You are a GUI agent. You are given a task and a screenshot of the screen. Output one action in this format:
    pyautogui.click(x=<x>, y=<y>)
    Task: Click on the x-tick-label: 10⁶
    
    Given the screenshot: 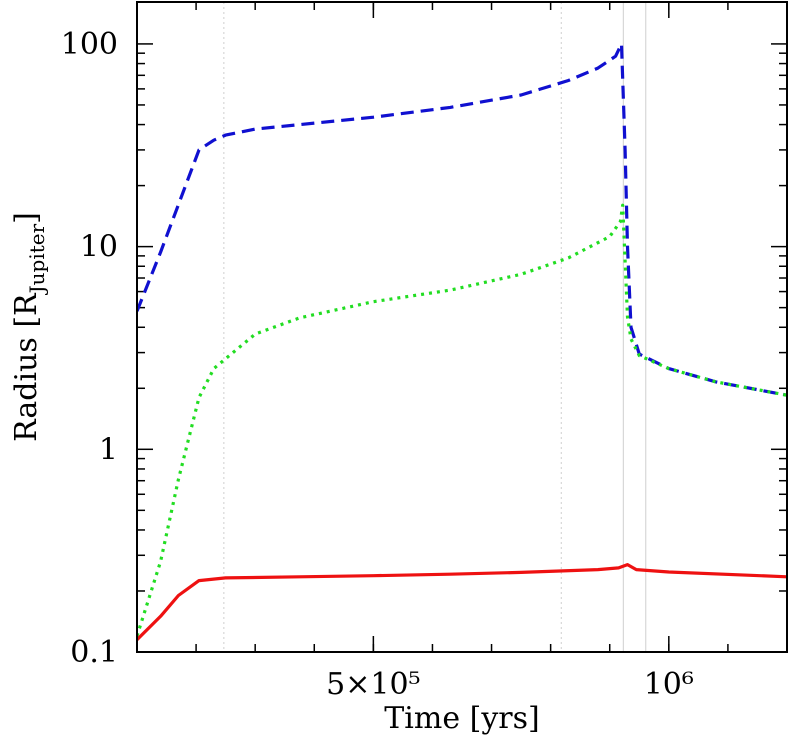 What is the action you would take?
    pyautogui.click(x=669, y=684)
    